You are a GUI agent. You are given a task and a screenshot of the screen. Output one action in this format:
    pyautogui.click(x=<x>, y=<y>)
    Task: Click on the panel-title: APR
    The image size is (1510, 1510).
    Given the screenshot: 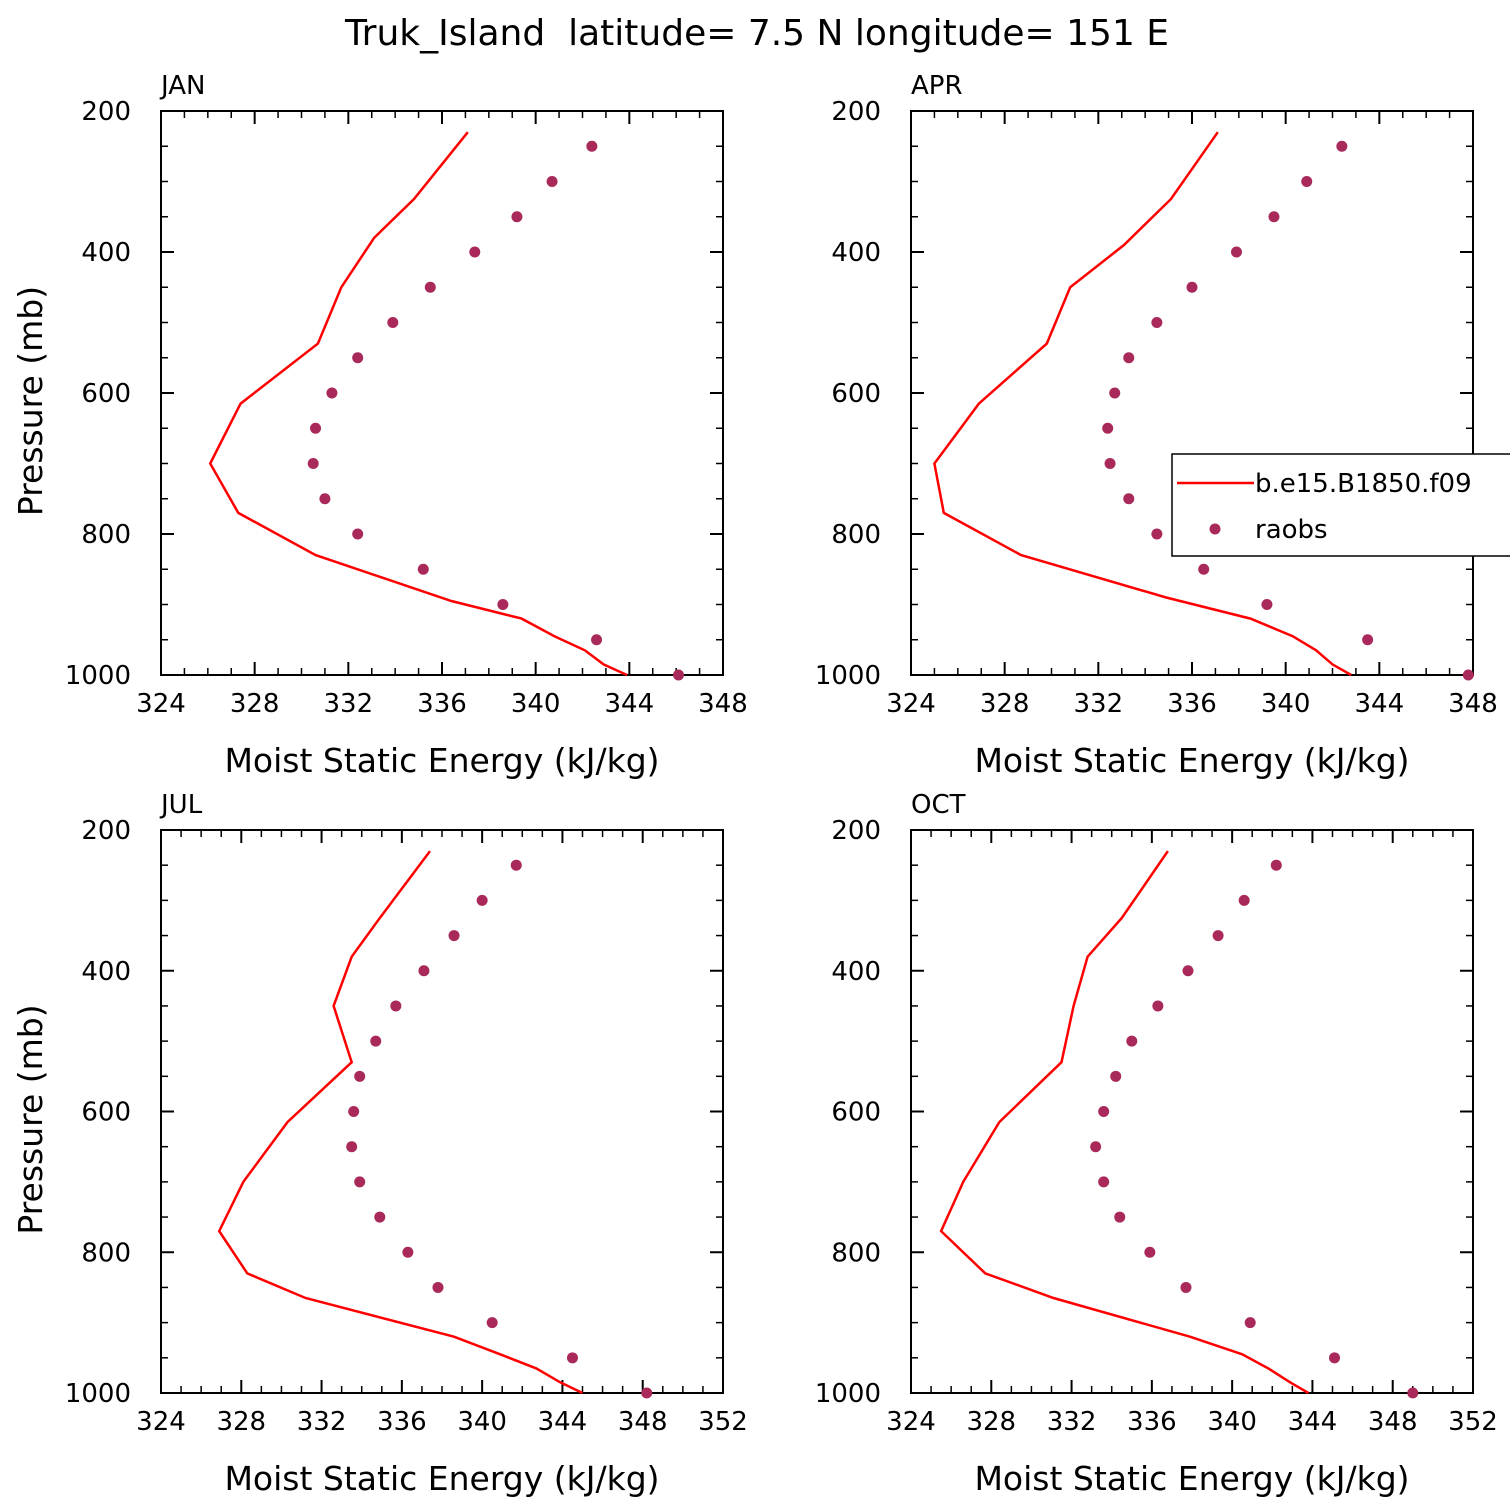 What is the action you would take?
    pyautogui.click(x=937, y=86)
    